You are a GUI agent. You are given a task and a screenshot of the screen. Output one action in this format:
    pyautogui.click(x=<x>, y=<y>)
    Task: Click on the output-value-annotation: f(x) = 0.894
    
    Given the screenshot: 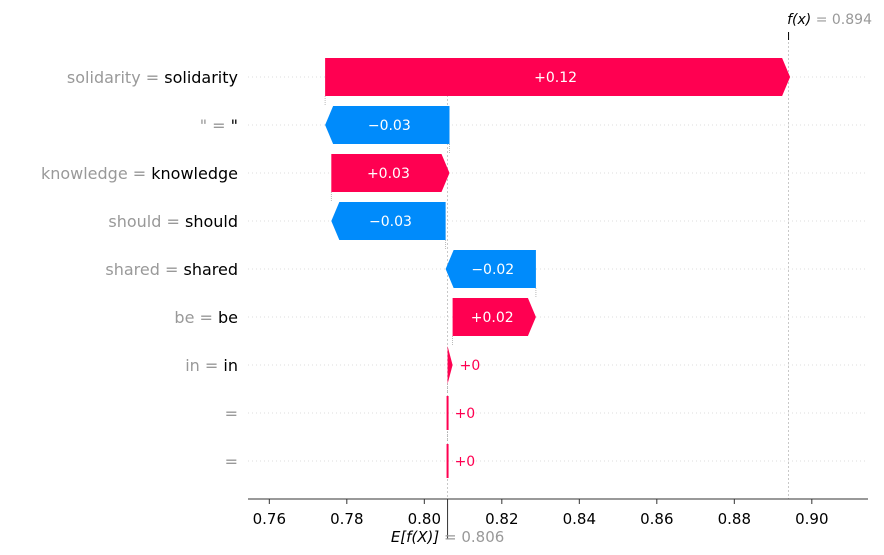 What is the action you would take?
    pyautogui.click(x=829, y=20)
    